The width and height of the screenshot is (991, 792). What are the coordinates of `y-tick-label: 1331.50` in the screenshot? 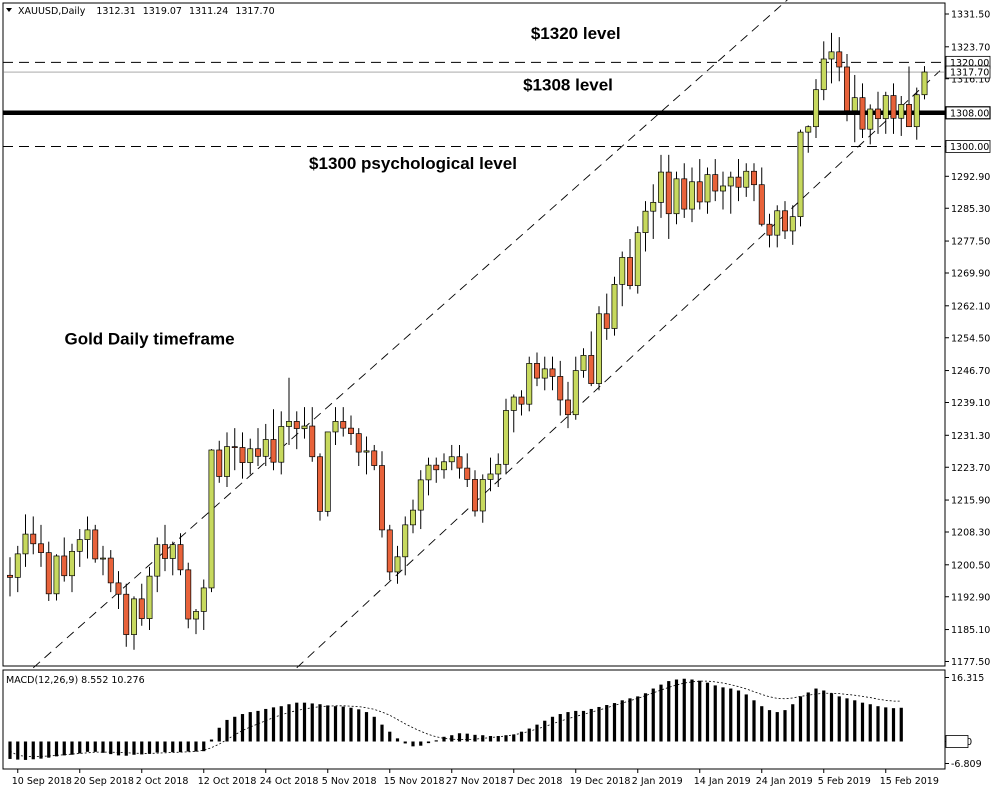 It's located at (970, 15).